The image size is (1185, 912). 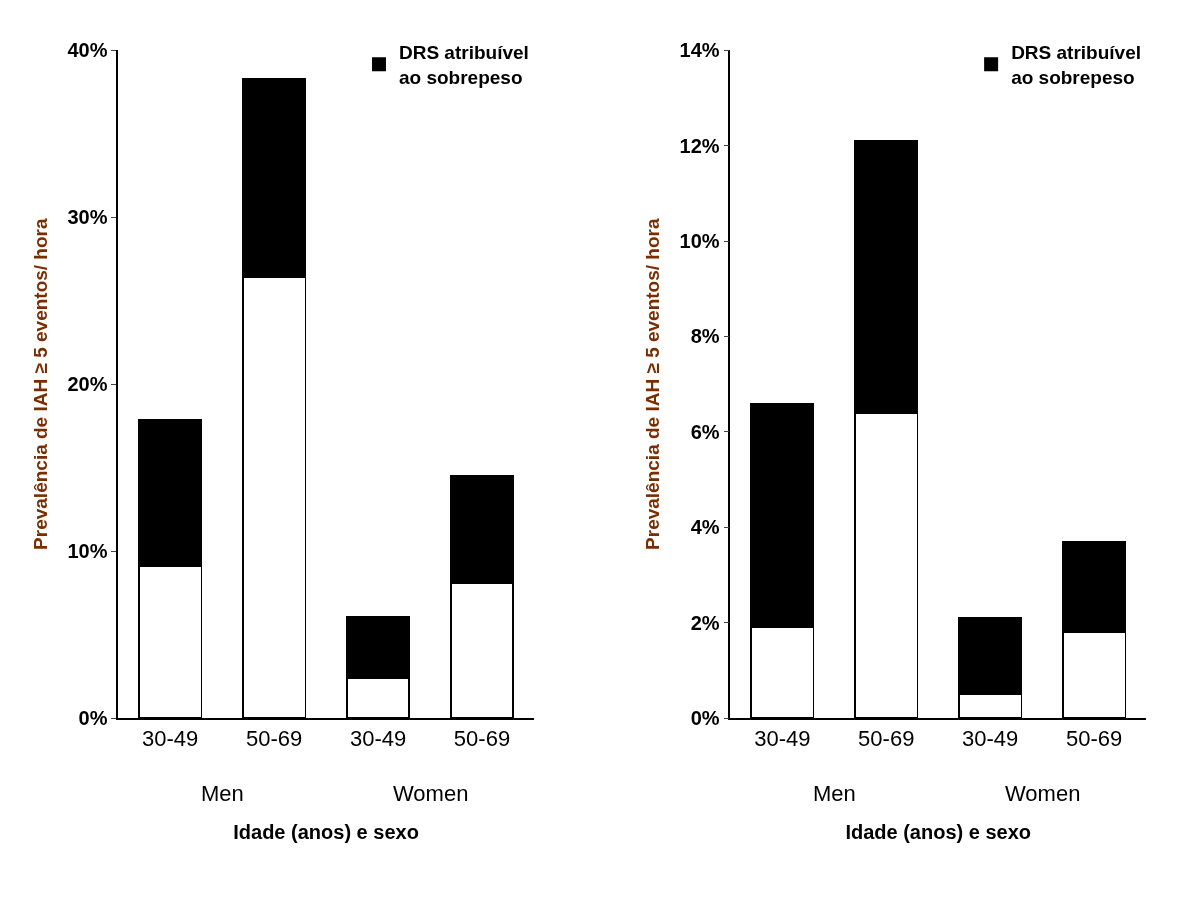 I want to click on y-tick-label: 2%, so click(x=705, y=622).